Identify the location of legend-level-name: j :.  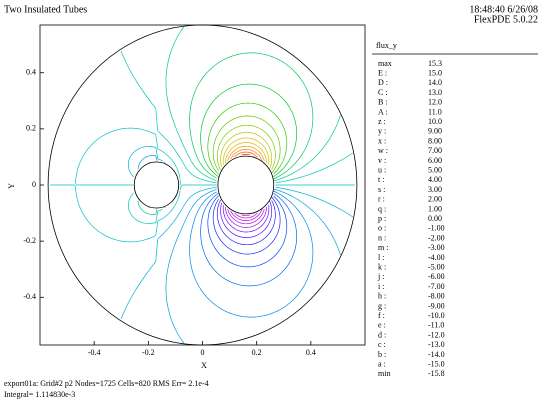
(380, 276).